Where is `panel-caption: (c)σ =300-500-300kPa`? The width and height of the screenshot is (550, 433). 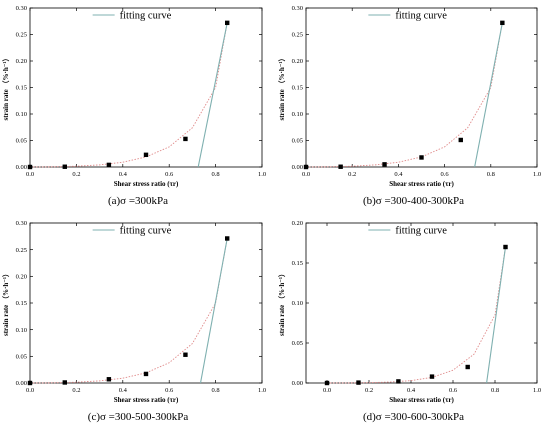 panel-caption: (c)σ =300-500-300kPa is located at coordinates (138, 417).